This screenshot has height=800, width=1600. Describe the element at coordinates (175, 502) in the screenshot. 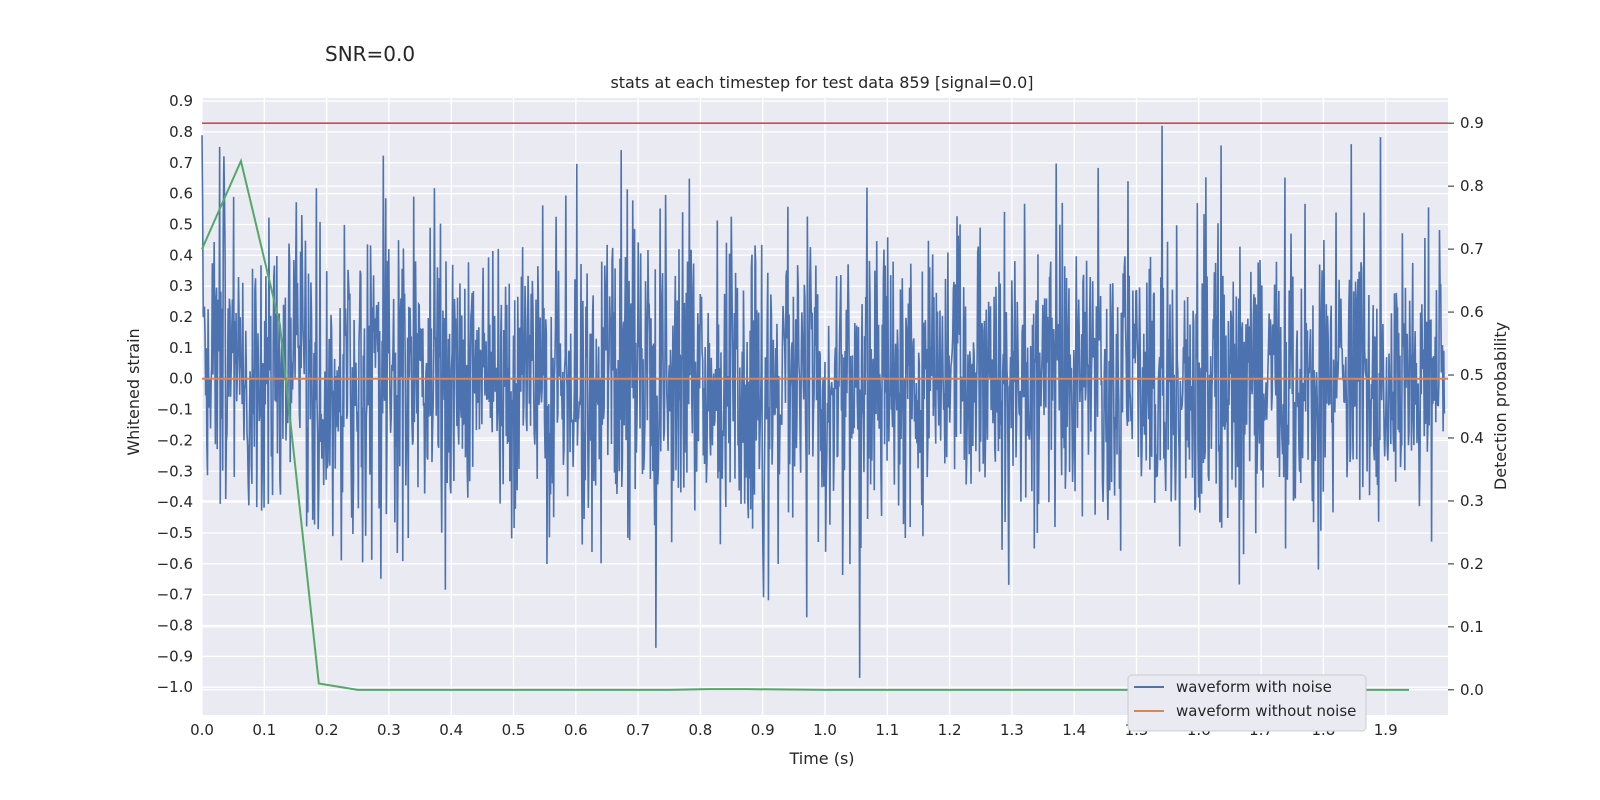

I see `y-tick-label: −0.4` at that location.